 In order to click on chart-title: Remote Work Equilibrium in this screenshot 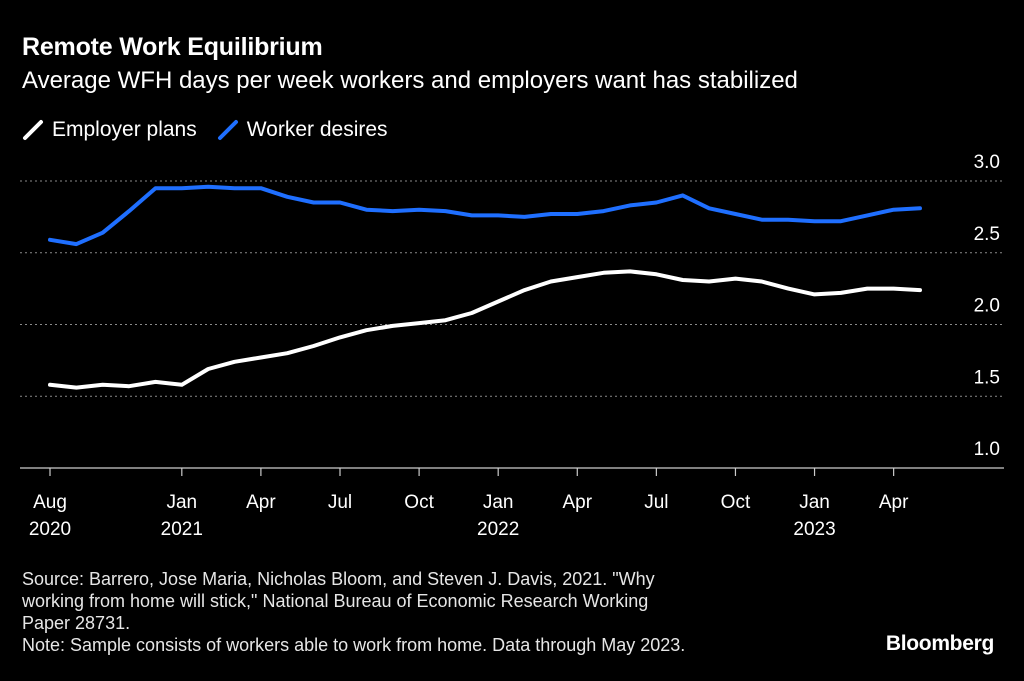, I will do `click(172, 47)`.